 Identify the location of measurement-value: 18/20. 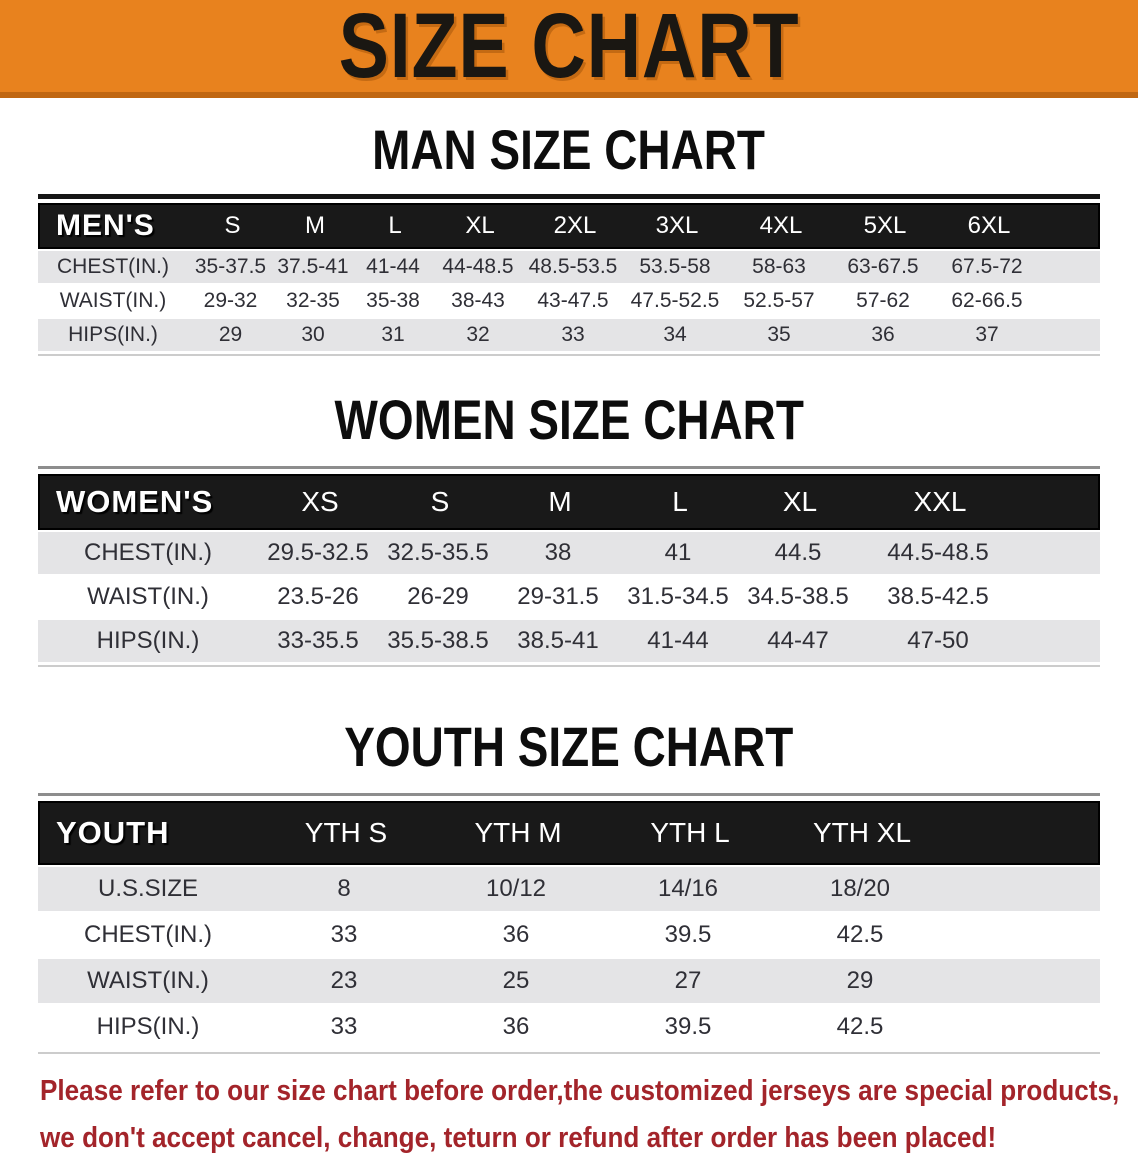
(860, 888).